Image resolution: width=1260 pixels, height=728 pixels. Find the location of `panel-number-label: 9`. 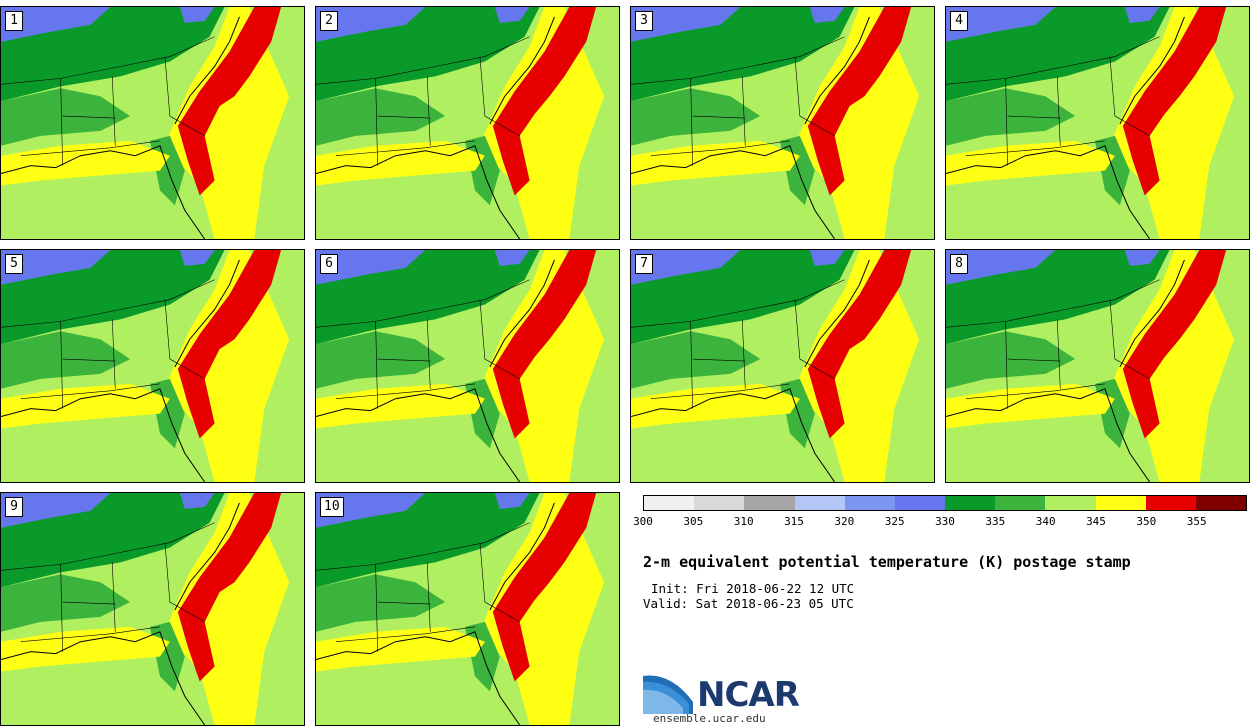

panel-number-label: 9 is located at coordinates (14, 507).